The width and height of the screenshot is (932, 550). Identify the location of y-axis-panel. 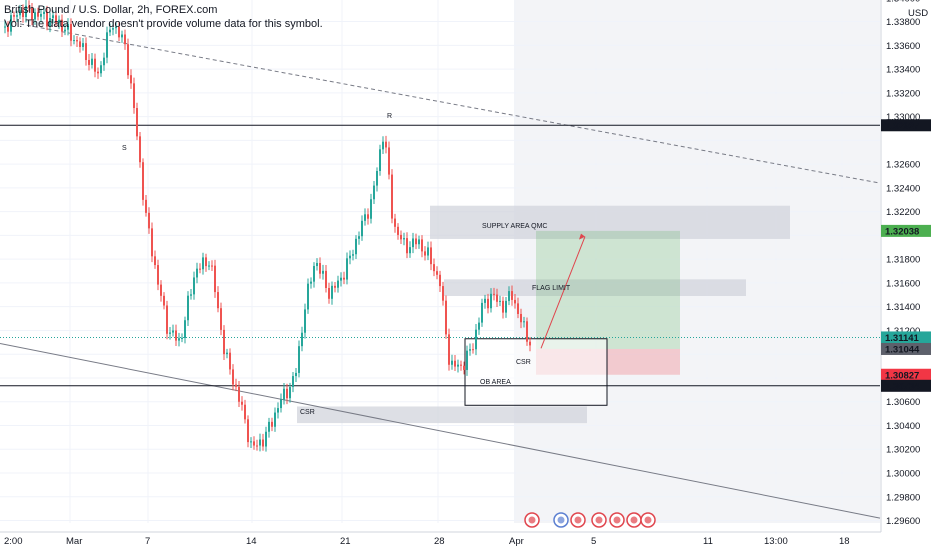
(906, 266).